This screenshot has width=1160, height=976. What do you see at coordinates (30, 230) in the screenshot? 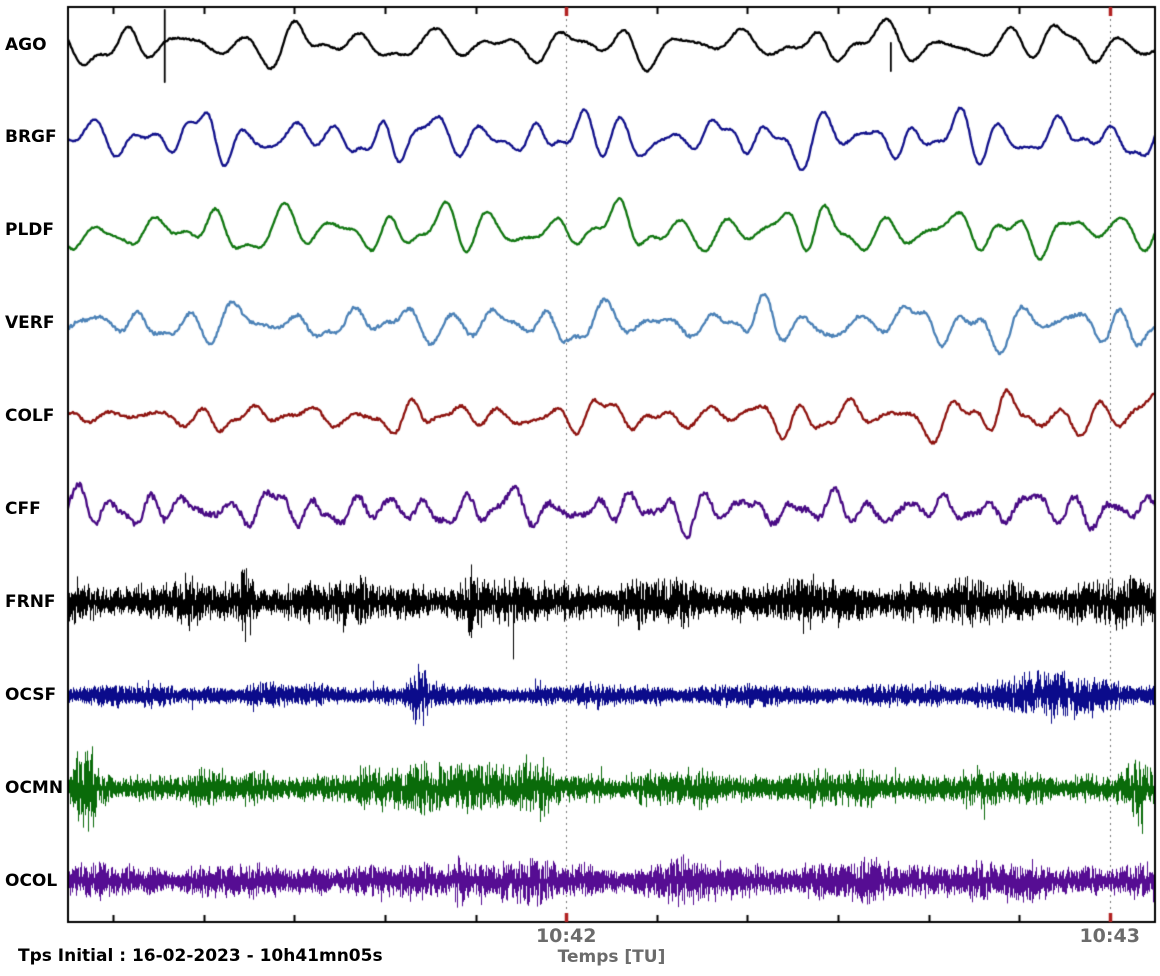
I see `trace-label-pldf: PLDF` at bounding box center [30, 230].